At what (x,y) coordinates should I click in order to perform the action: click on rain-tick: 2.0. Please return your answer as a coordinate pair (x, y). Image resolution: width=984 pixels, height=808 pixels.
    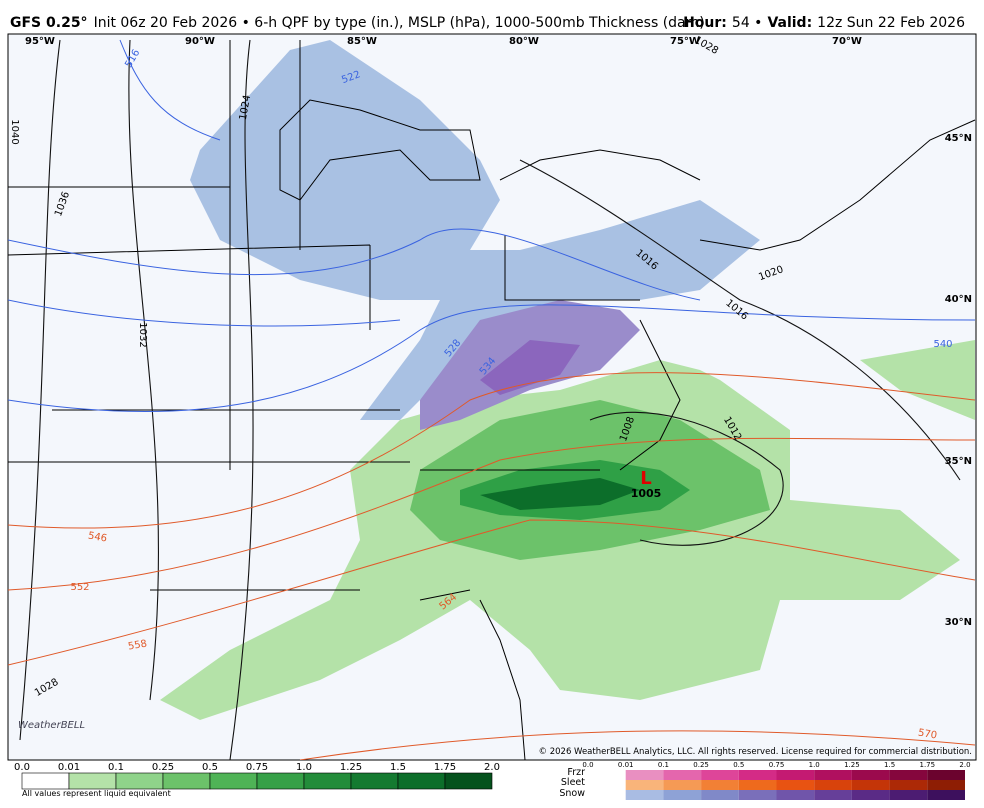
    Looking at the image, I should click on (492, 767).